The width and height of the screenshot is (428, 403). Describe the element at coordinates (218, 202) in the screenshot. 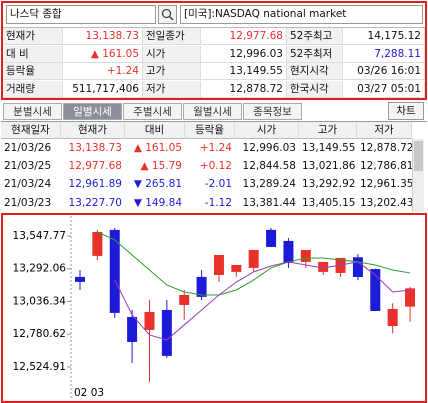

I see `table-cell: -1.12` at that location.